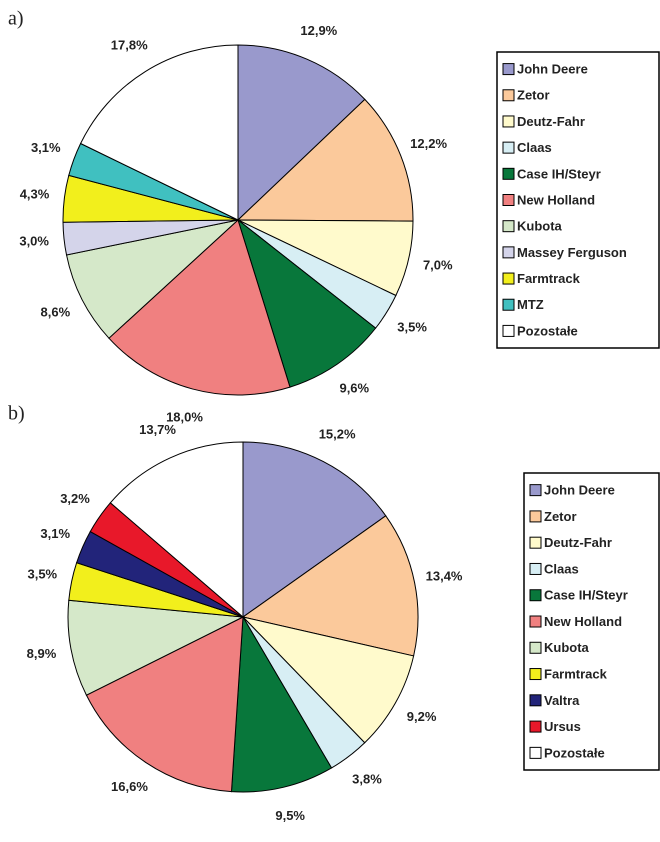 Image resolution: width=660 pixels, height=842 pixels. What do you see at coordinates (56, 312) in the screenshot?
I see `data-label: 8,6%` at bounding box center [56, 312].